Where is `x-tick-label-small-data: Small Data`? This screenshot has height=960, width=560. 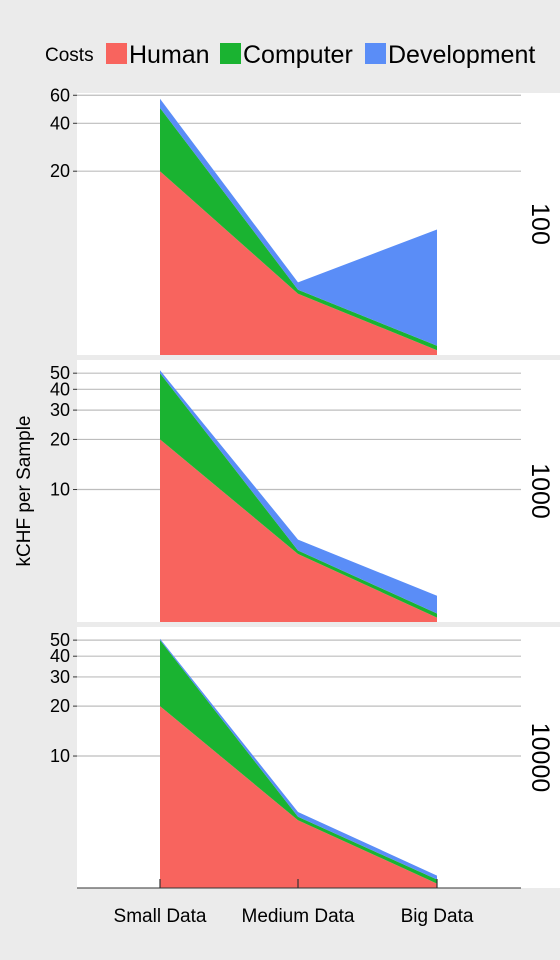 x-tick-label-small-data: Small Data is located at coordinates (160, 916).